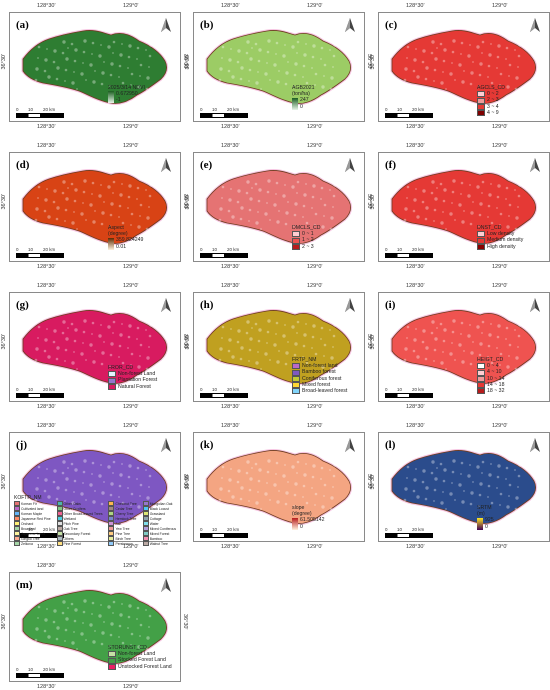 Image resolution: width=550 pixels, height=690 pixels. What do you see at coordinates (160, 544) in the screenshot?
I see `legend-item: Walnut Tree` at bounding box center [160, 544].